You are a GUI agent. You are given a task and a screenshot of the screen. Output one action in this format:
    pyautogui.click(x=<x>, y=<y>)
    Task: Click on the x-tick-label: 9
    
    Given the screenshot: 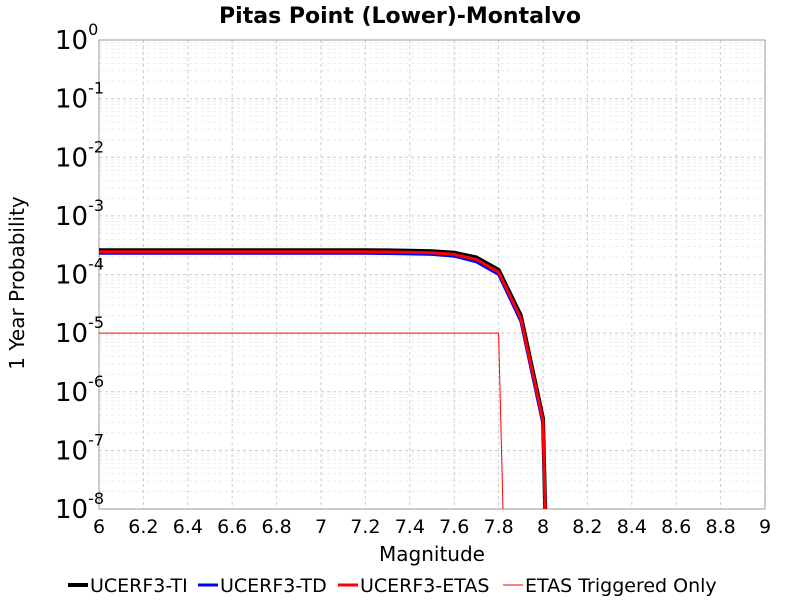 What is the action you would take?
    pyautogui.click(x=765, y=527)
    